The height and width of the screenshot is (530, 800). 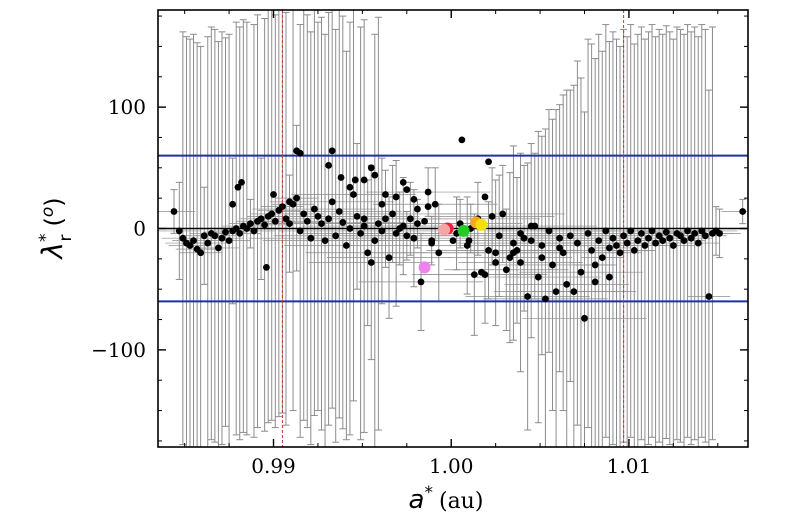 I want to click on x-tick-label: 1.00, so click(x=451, y=466).